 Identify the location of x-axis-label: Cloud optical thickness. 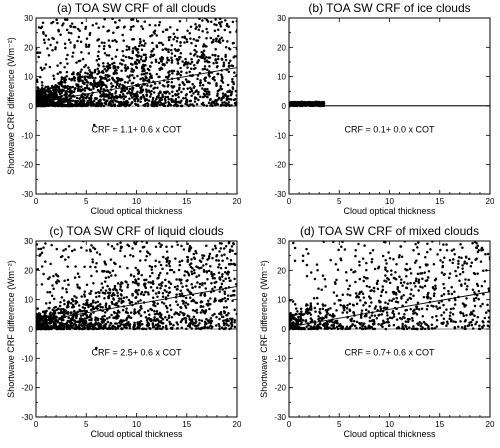
(389, 211).